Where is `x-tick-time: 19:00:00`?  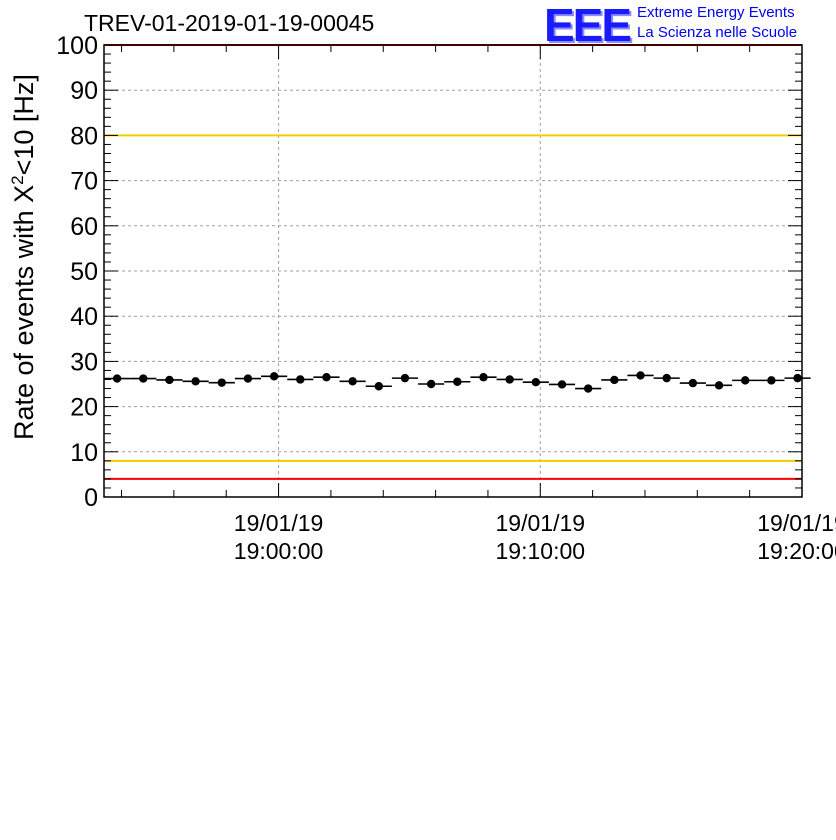
x-tick-time: 19:00:00 is located at coordinates (279, 551).